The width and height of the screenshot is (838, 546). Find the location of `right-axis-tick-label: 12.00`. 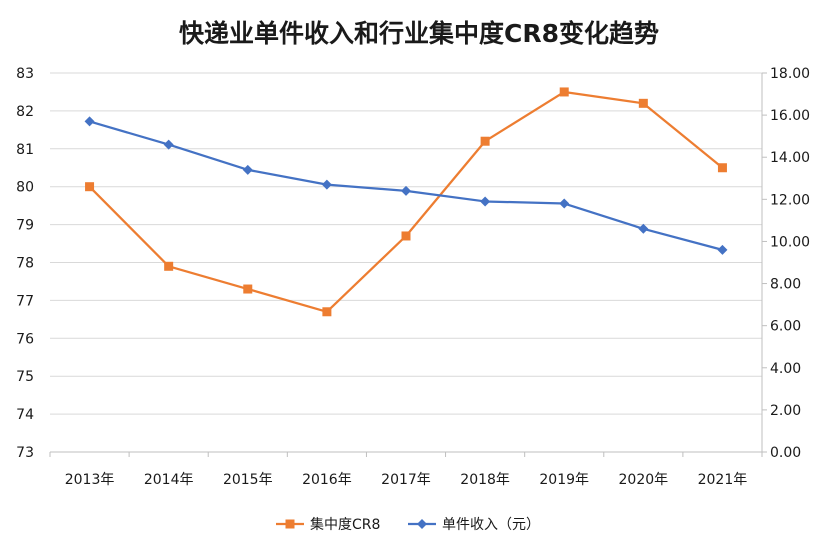

right-axis-tick-label: 12.00 is located at coordinates (790, 200).